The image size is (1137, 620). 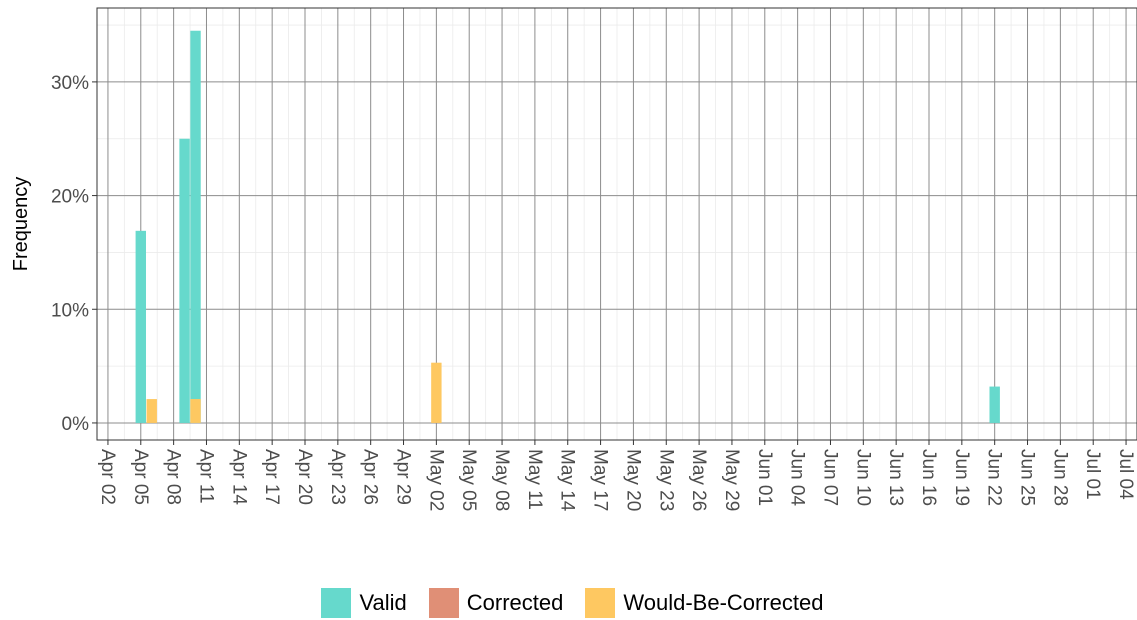 What do you see at coordinates (534, 479) in the screenshot?
I see `x-tick-label: May 11` at bounding box center [534, 479].